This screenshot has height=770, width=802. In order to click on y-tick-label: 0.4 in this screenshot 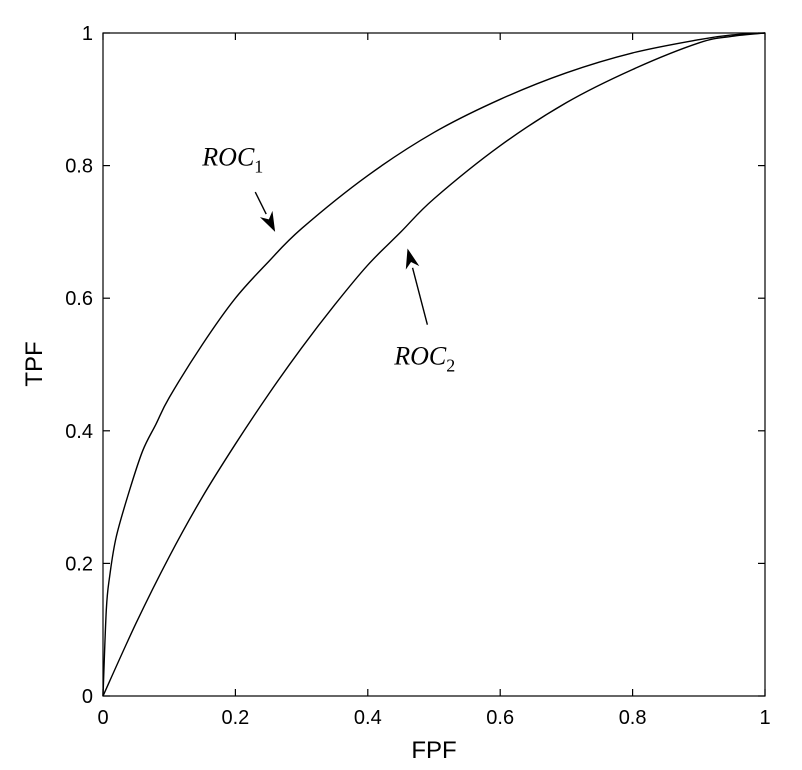, I will do `click(79, 432)`.